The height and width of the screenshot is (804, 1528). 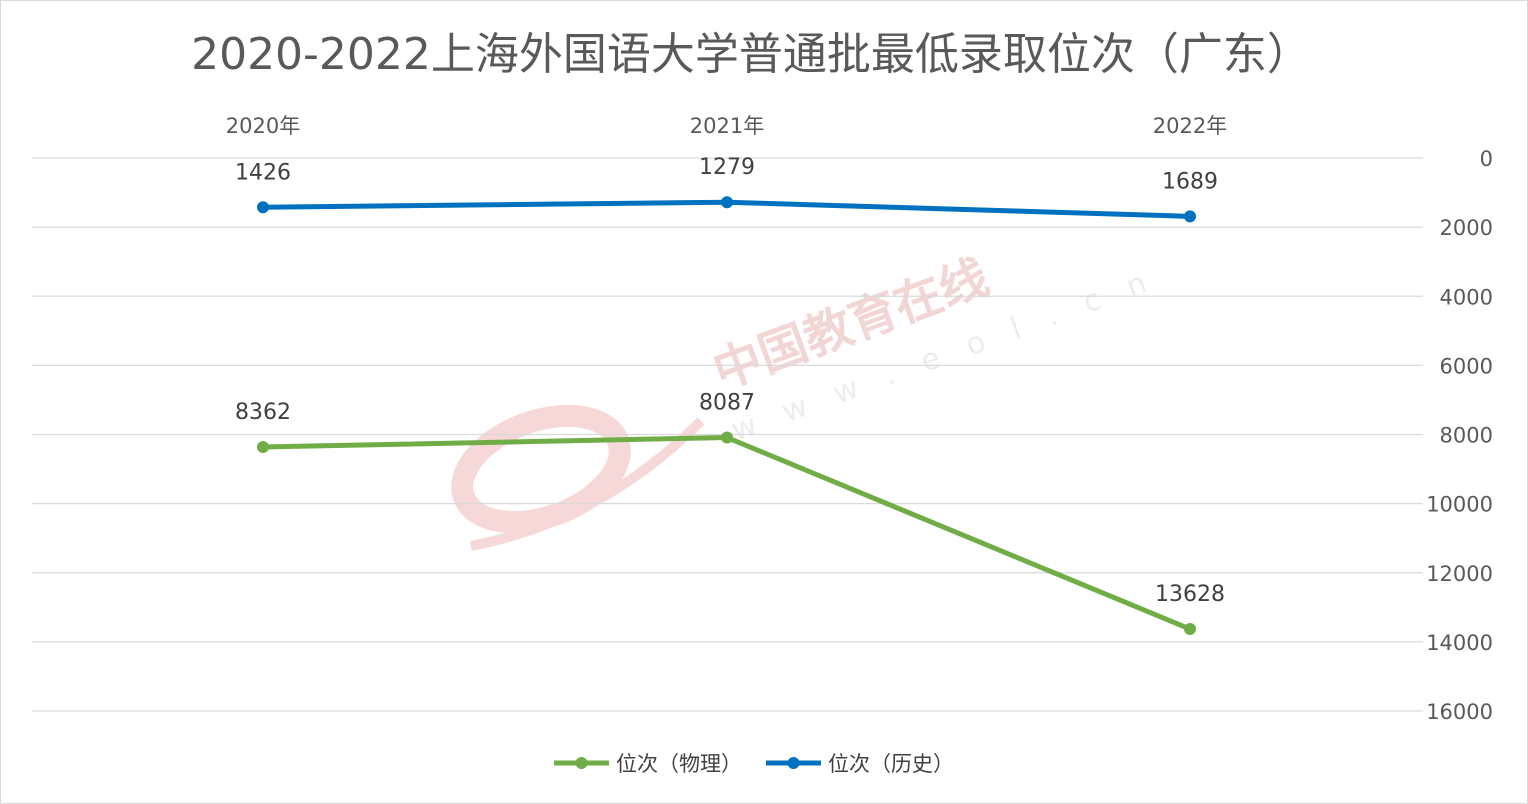 I want to click on x-category-label: 2020年, so click(x=263, y=126).